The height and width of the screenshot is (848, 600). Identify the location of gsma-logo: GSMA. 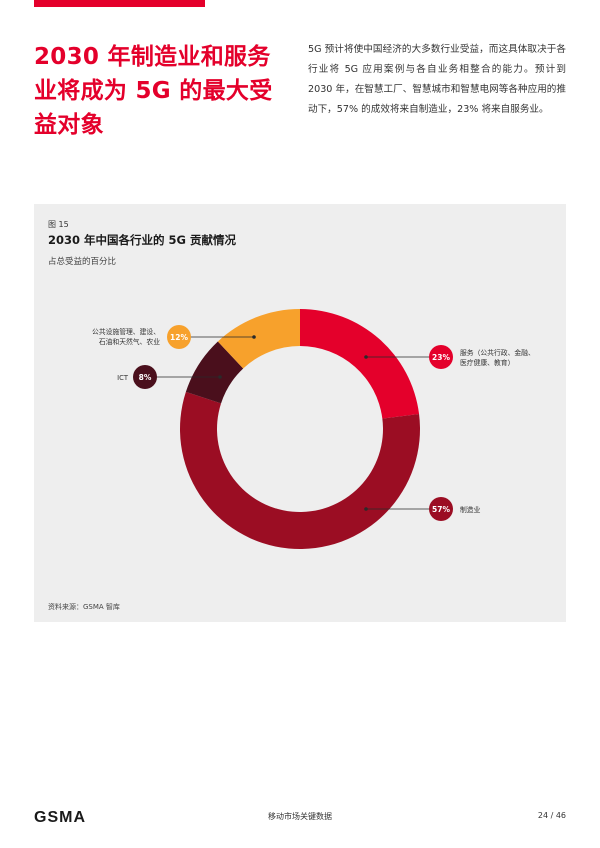
(71, 818).